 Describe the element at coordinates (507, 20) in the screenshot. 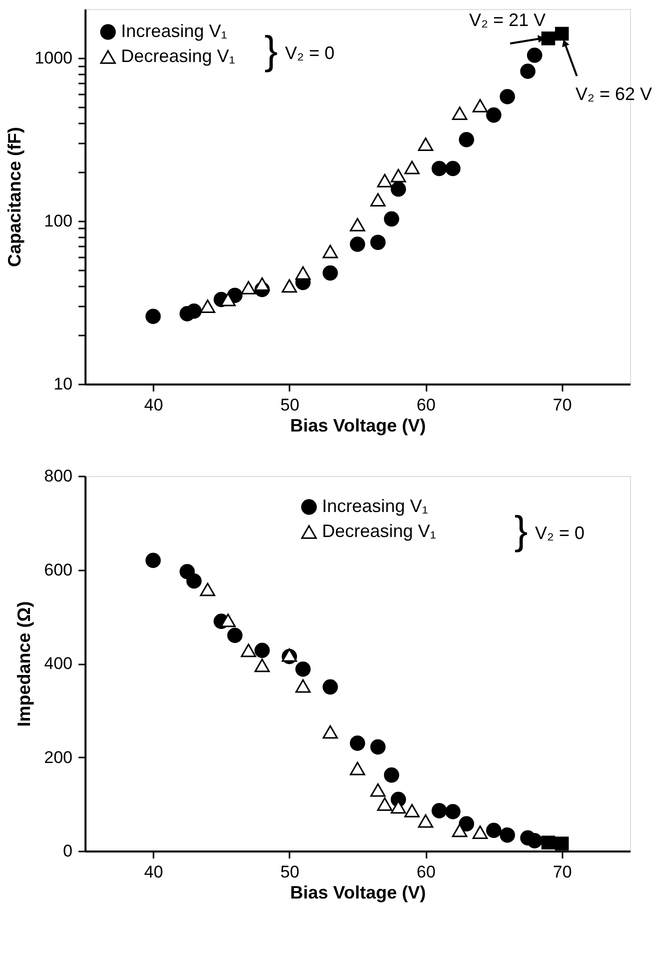

I see `annotation: V₂ = 21 V` at that location.